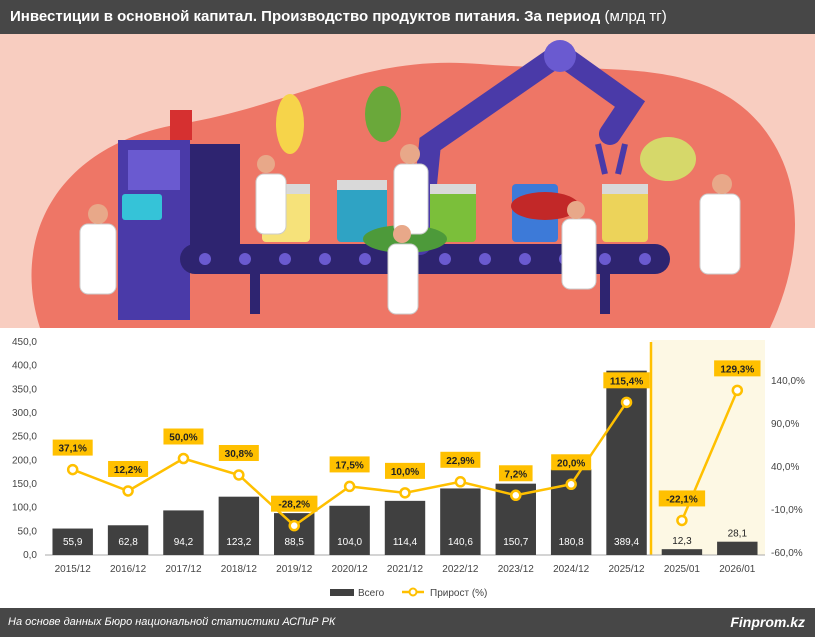  I want to click on growth-value-label: 22,9%, so click(460, 461).